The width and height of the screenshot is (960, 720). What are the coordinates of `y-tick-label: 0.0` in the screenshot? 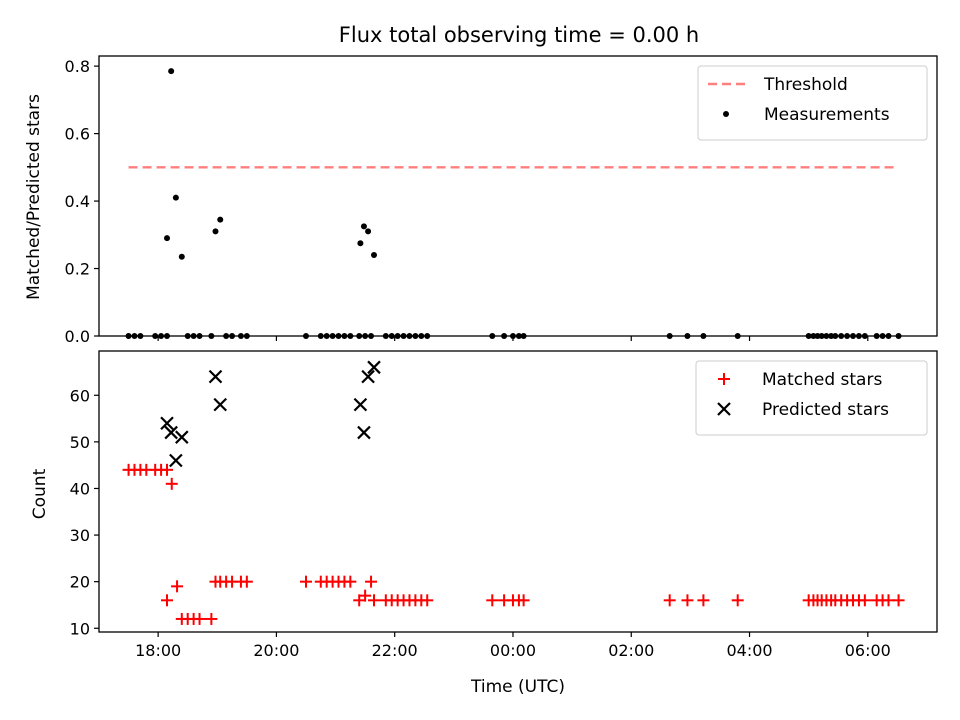 It's located at (77, 336).